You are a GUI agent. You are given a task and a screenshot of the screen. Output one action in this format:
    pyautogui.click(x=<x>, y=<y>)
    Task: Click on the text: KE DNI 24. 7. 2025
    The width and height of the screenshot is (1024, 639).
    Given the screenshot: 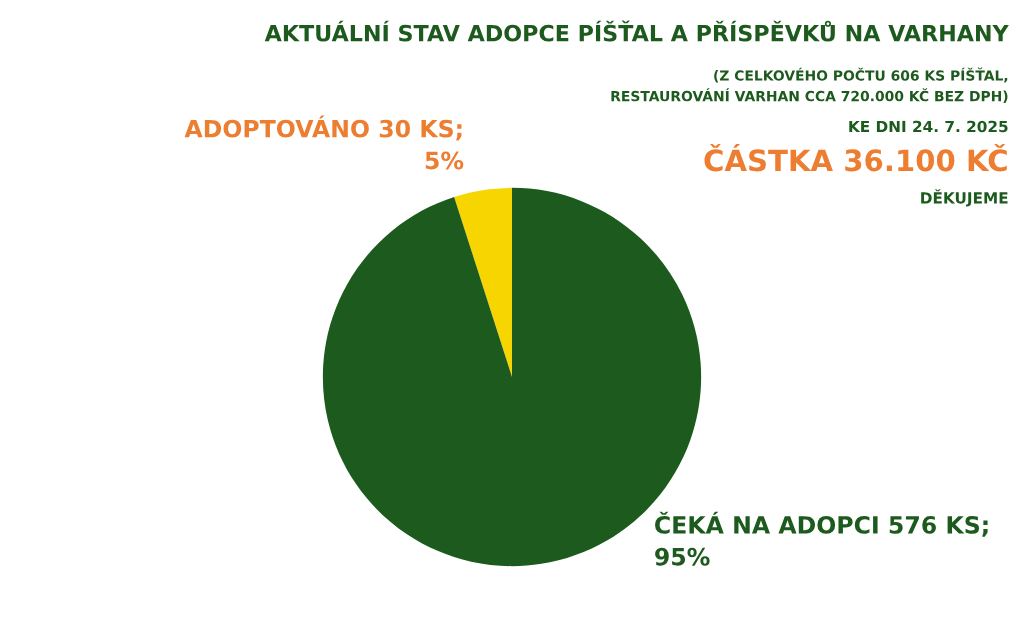 What is the action you would take?
    pyautogui.click(x=928, y=126)
    